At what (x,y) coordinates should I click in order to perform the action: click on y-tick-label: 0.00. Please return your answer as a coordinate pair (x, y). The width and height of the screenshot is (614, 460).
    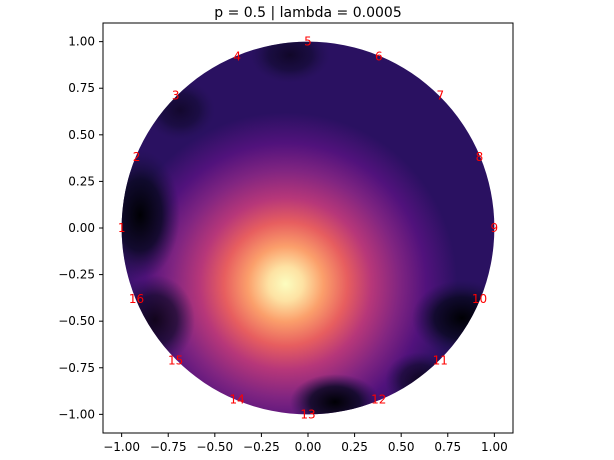
    Looking at the image, I should click on (81, 228).